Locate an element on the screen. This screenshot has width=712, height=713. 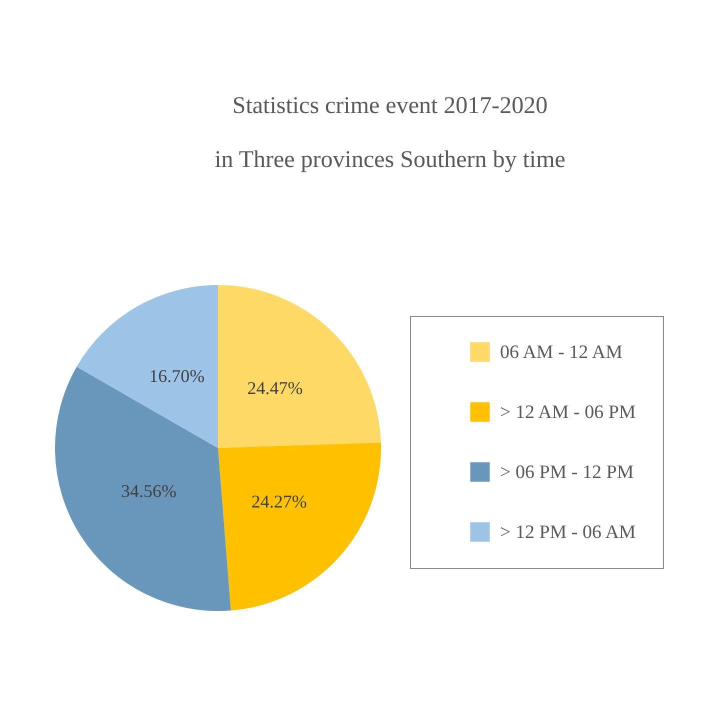
legend-label: 06 AM - 12 AM is located at coordinates (561, 352).